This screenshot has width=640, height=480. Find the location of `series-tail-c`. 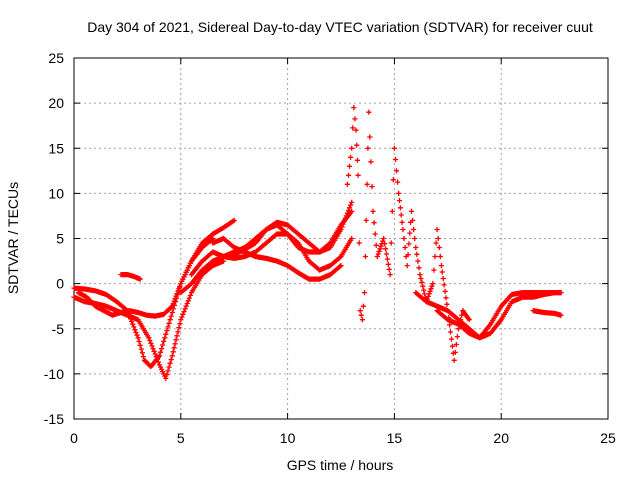

series-tail-c is located at coordinates (547, 313).